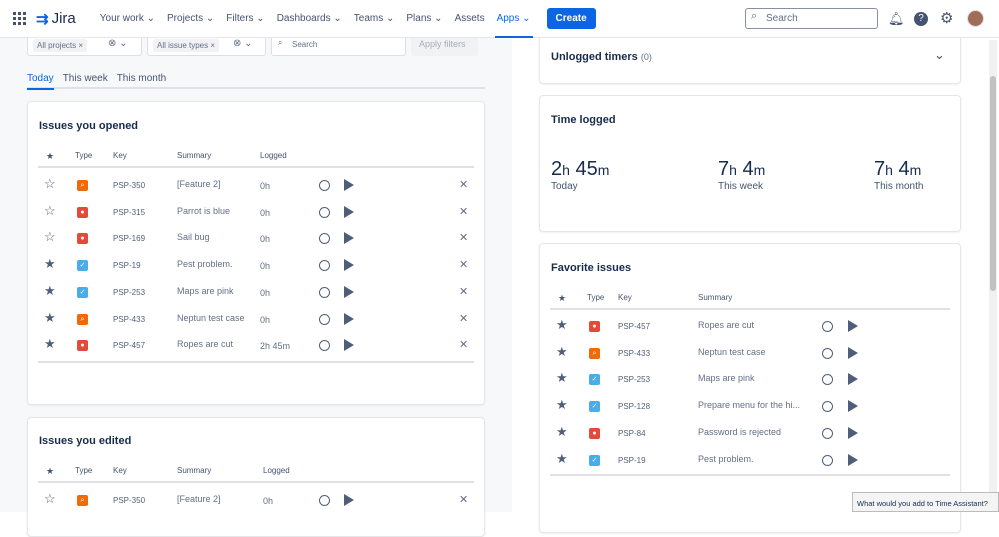 The width and height of the screenshot is (999, 537). What do you see at coordinates (741, 186) in the screenshot?
I see `time-label: This week` at bounding box center [741, 186].